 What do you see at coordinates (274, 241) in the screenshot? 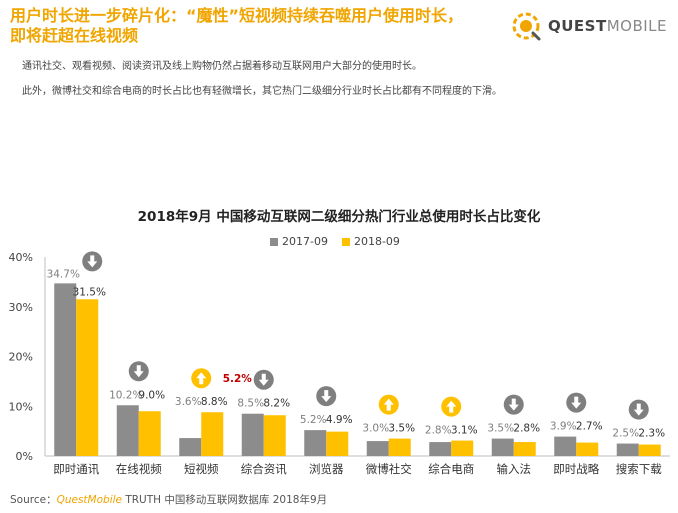
I see `legend-swatch-2017` at bounding box center [274, 241].